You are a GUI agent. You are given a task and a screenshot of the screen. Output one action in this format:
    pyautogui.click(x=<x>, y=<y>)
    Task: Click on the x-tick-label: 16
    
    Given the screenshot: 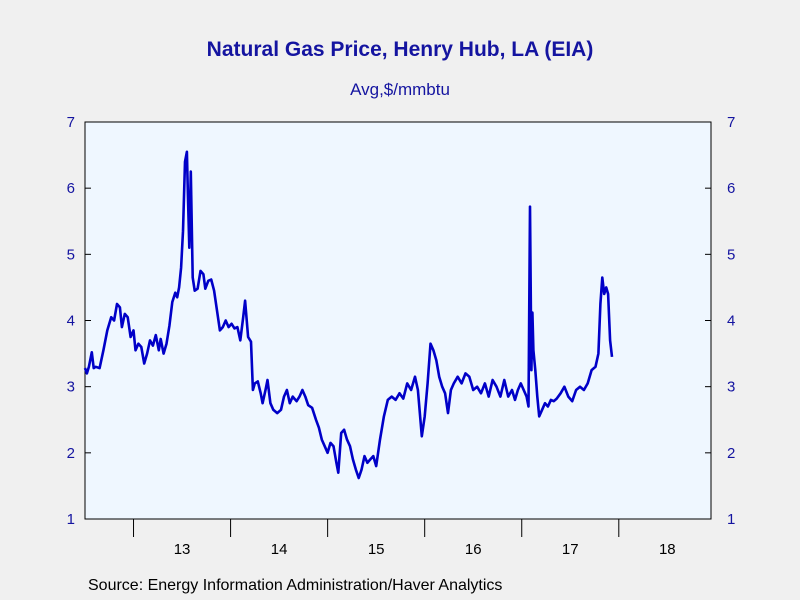 What is the action you would take?
    pyautogui.click(x=473, y=549)
    